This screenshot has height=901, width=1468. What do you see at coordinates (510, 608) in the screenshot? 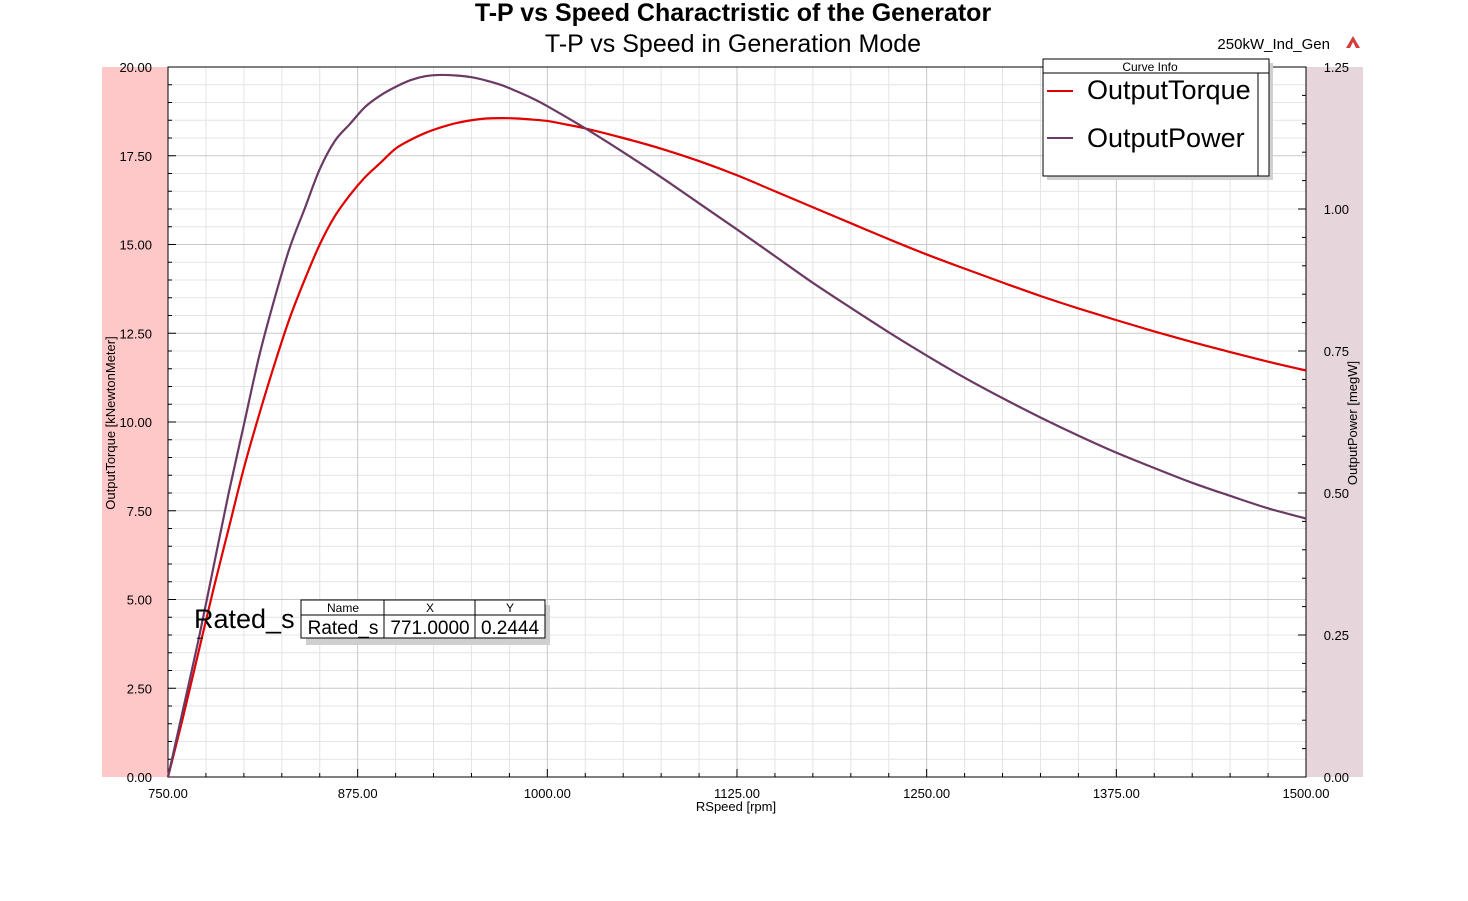
I see `marker-table-header-y: Y` at bounding box center [510, 608].